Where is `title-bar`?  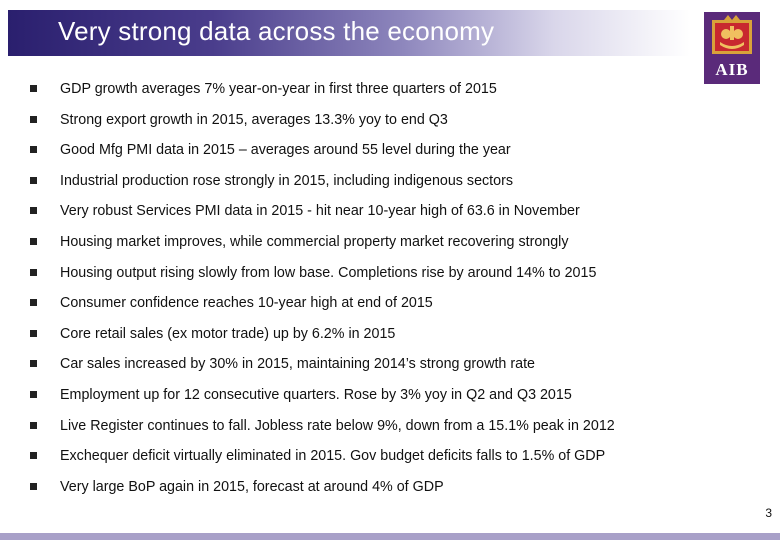
title-bar is located at coordinates (349, 33).